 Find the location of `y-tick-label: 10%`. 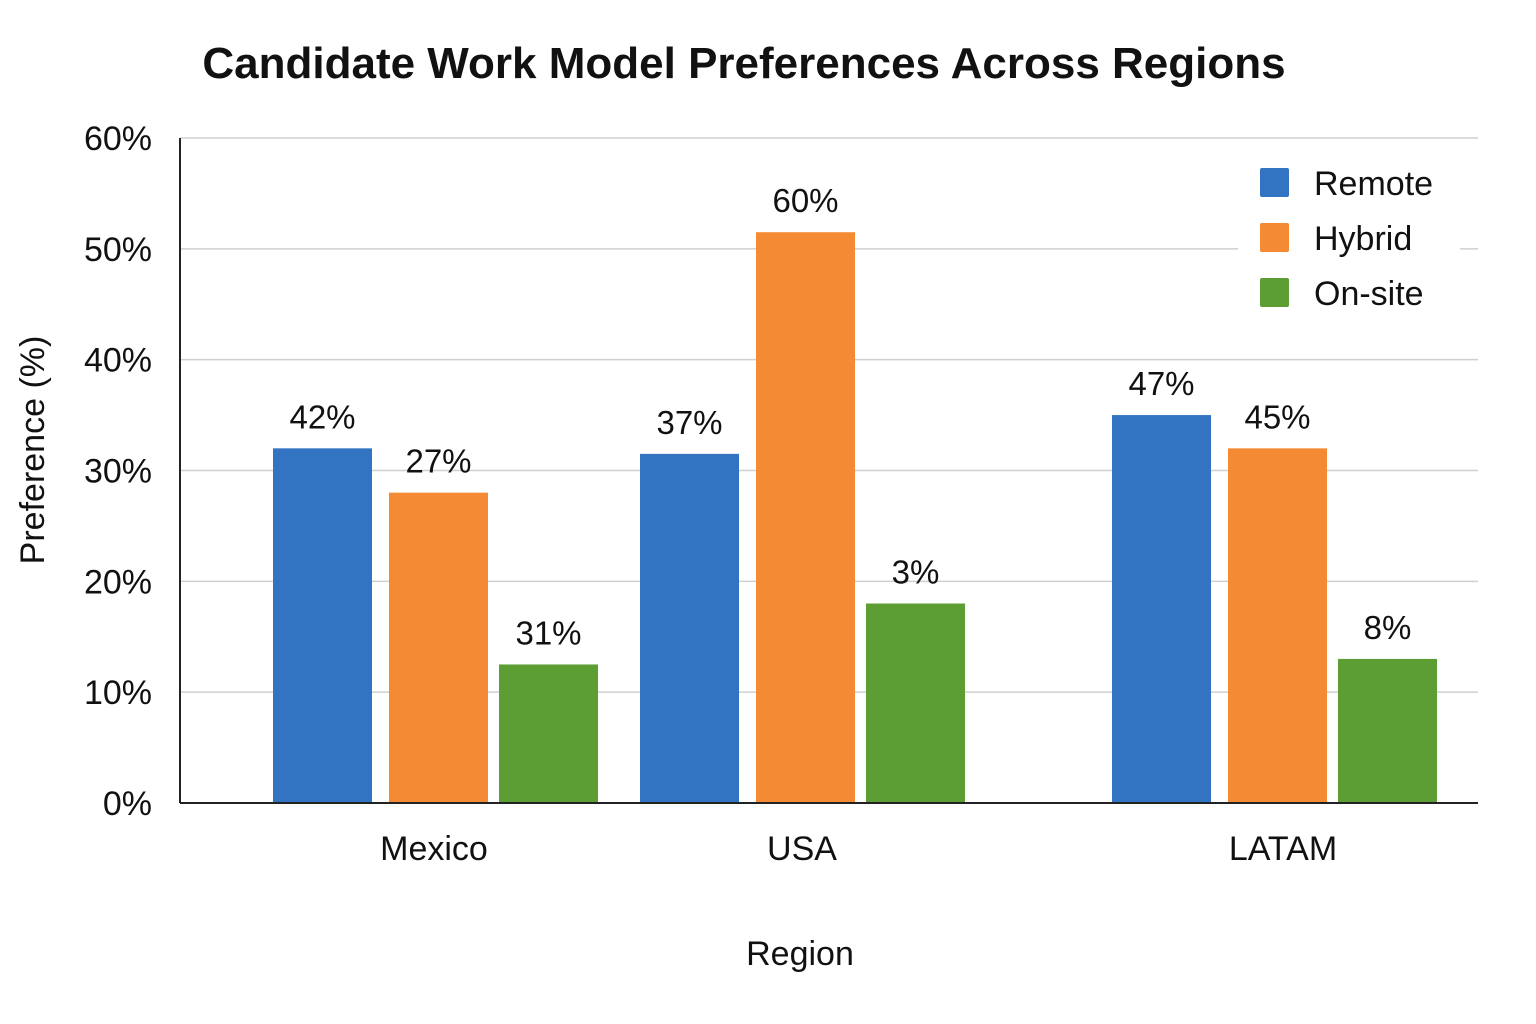

y-tick-label: 10% is located at coordinates (118, 693).